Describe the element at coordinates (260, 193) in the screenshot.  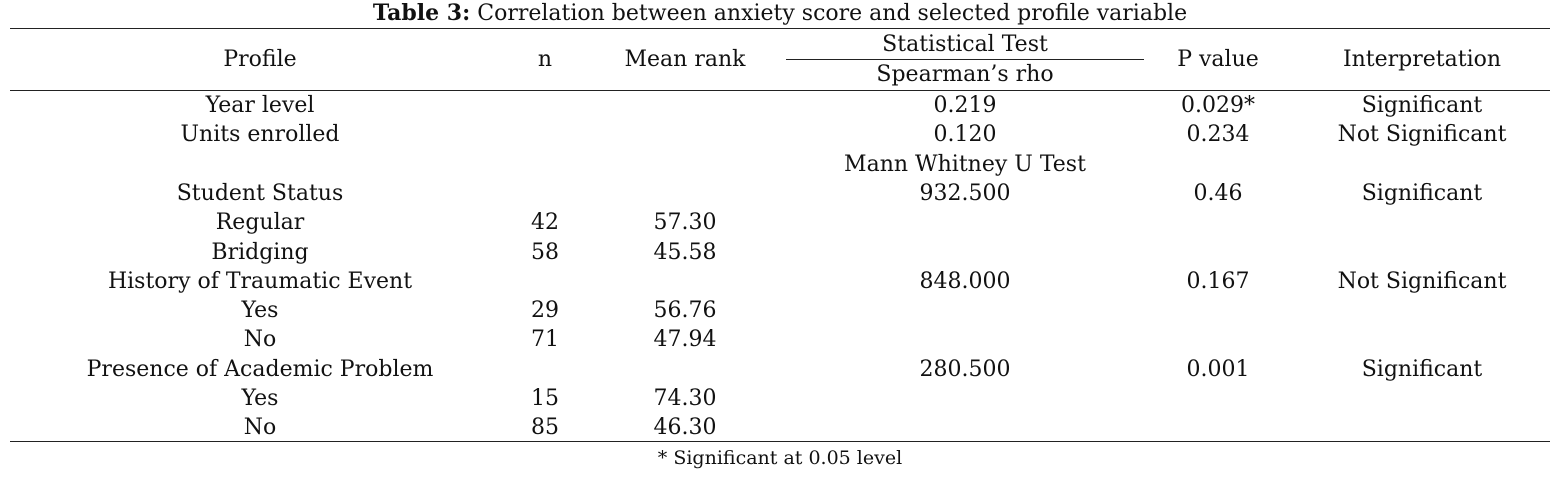
I see `cell-profile: Student Status` at that location.